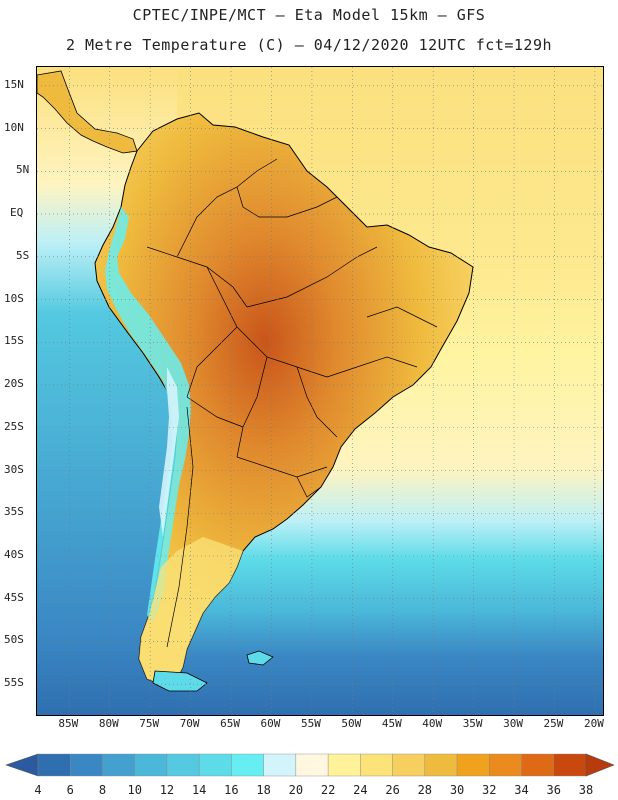 The height and width of the screenshot is (800, 618). Describe the element at coordinates (22, 765) in the screenshot. I see `colorbar-low-arrow` at that location.